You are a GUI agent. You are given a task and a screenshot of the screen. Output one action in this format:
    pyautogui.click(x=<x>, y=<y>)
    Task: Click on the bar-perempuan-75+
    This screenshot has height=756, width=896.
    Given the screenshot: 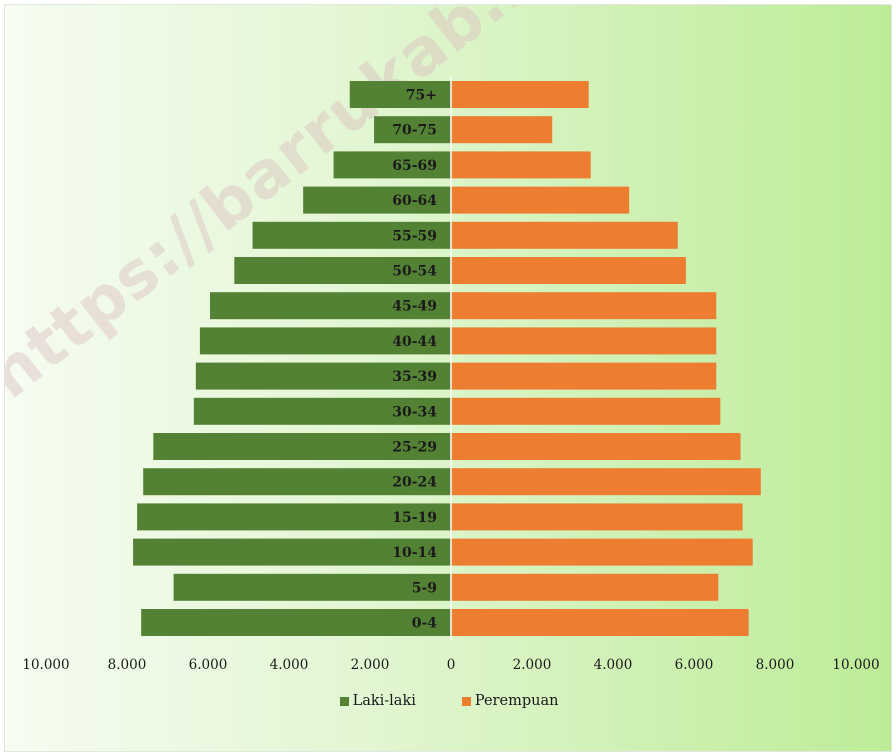 What is the action you would take?
    pyautogui.click(x=520, y=94)
    